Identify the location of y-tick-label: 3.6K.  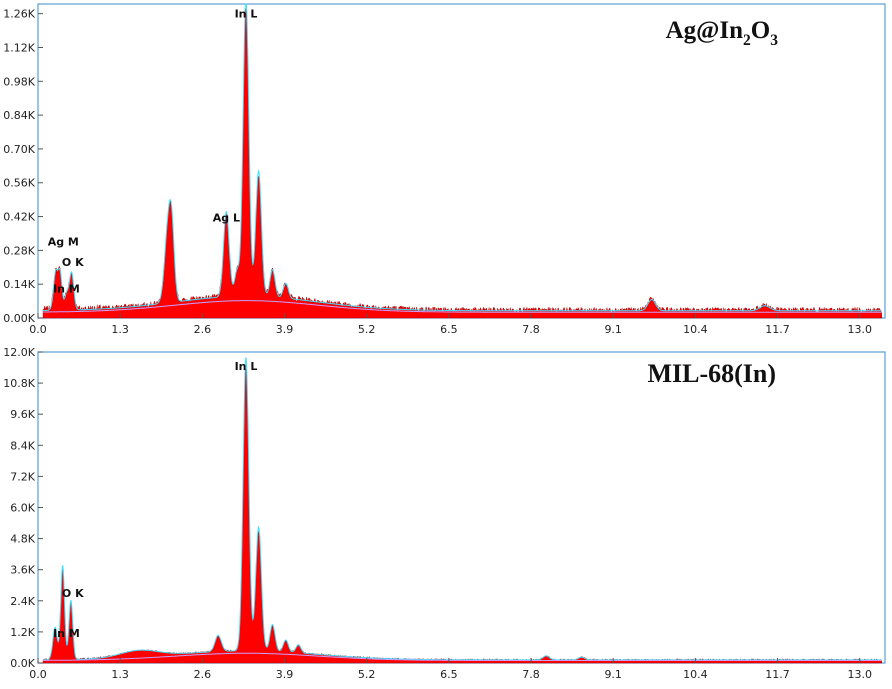
(22, 570).